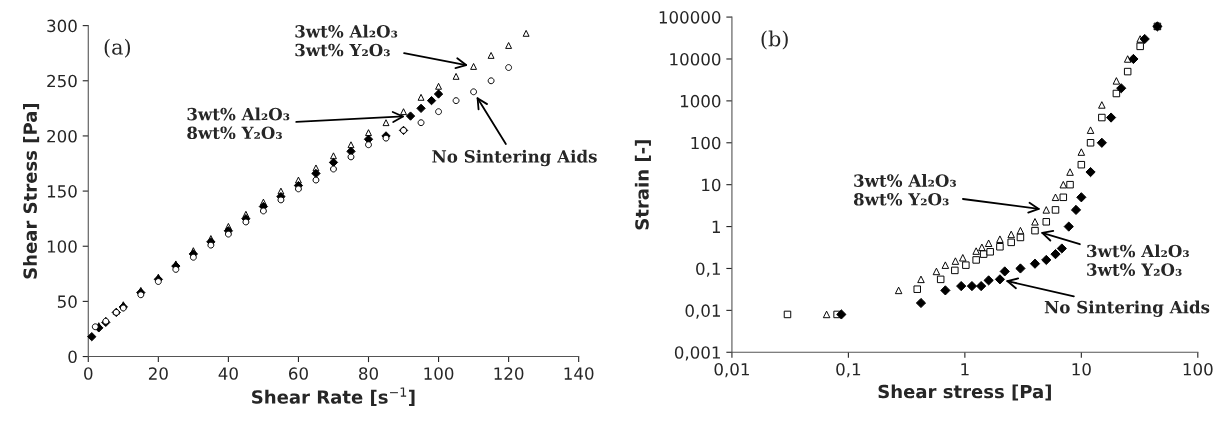 The image size is (1226, 427). What do you see at coordinates (700, 101) in the screenshot?
I see `y-tick-label: 1000` at bounding box center [700, 101].